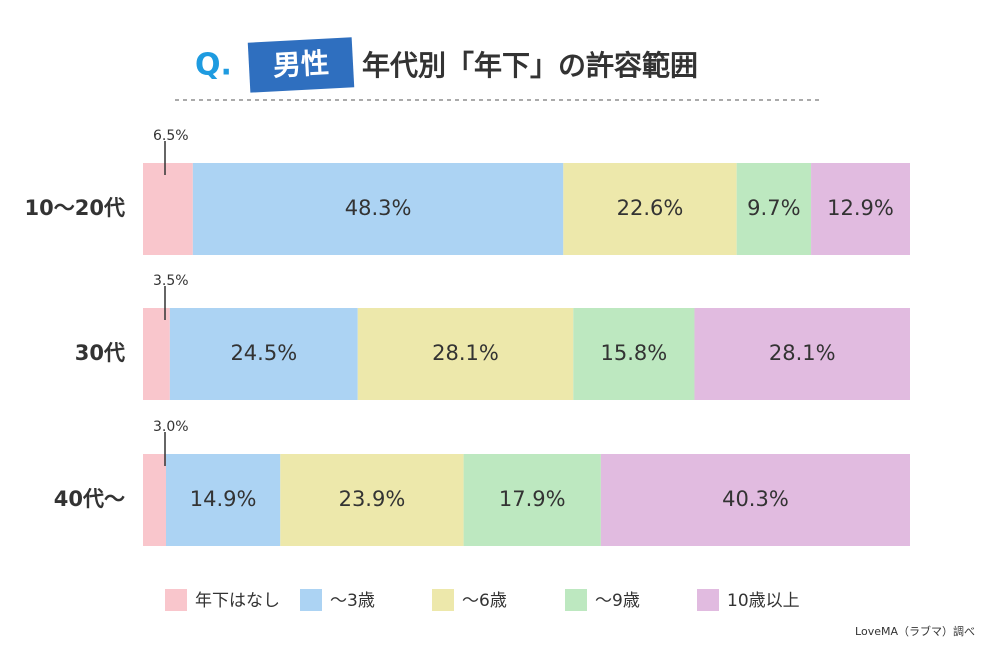 This screenshot has height=650, width=1000. I want to click on value-label: 12.9%, so click(860, 208).